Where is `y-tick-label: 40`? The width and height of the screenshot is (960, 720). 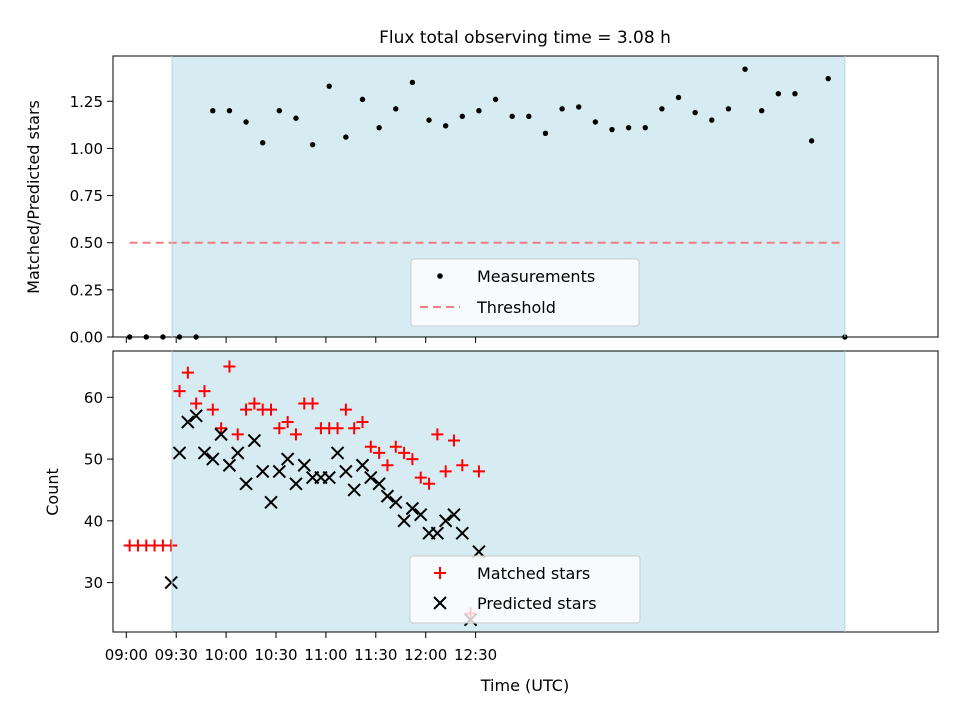 y-tick-label: 40 is located at coordinates (93, 521).